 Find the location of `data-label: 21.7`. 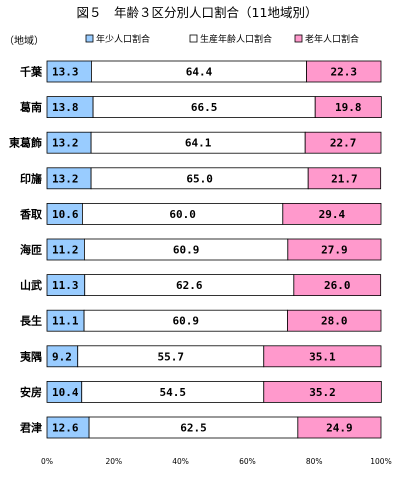

data-label: 21.7 is located at coordinates (344, 178).